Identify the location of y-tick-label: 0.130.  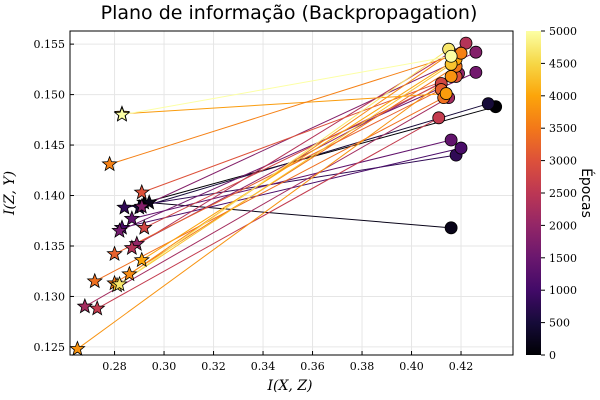
(50, 296).